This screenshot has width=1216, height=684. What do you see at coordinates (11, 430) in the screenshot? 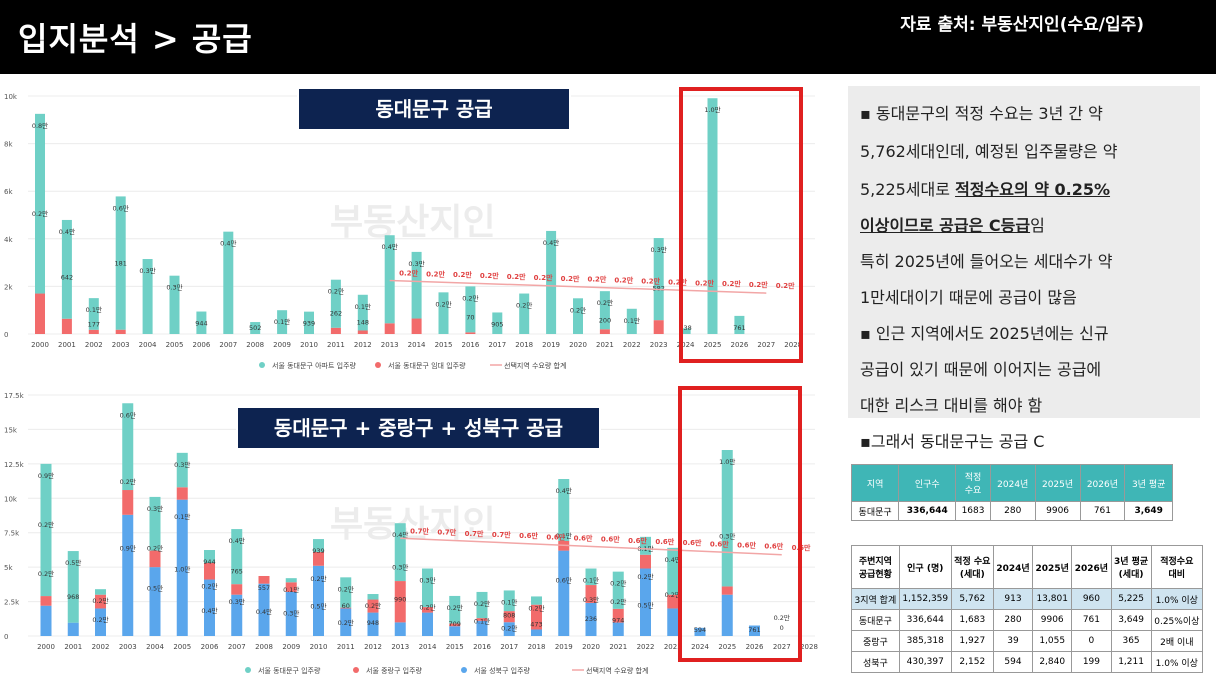
I see `y-tick-label: 15k` at bounding box center [11, 430].